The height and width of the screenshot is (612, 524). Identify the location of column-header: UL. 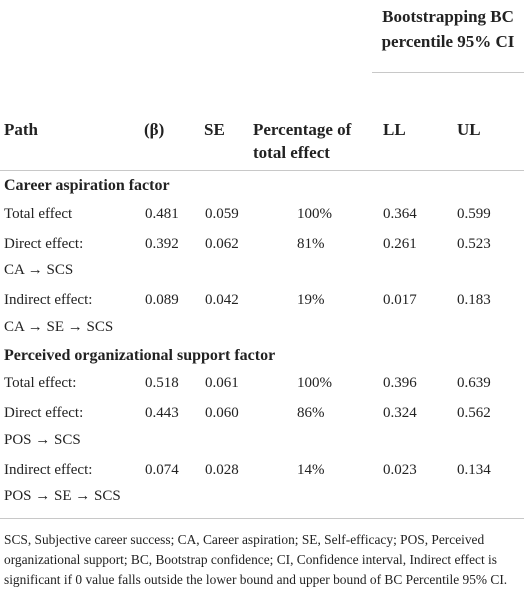
(469, 129).